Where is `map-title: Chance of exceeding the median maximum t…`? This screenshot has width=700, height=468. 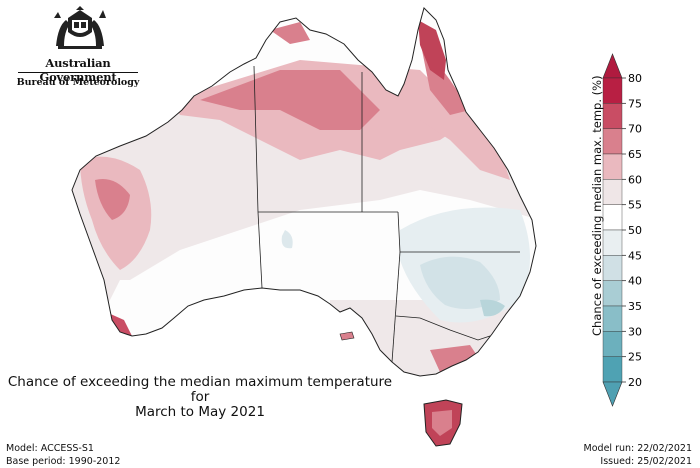
map-title: Chance of exceeding the median maximum t… is located at coordinates (200, 397).